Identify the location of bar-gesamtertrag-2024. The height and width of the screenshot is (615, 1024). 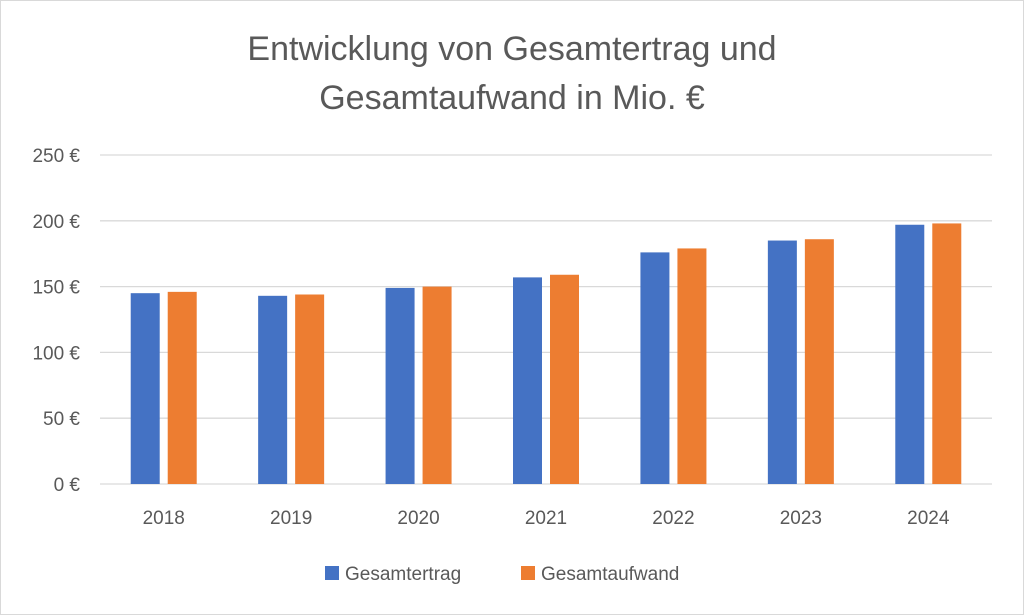
(910, 354).